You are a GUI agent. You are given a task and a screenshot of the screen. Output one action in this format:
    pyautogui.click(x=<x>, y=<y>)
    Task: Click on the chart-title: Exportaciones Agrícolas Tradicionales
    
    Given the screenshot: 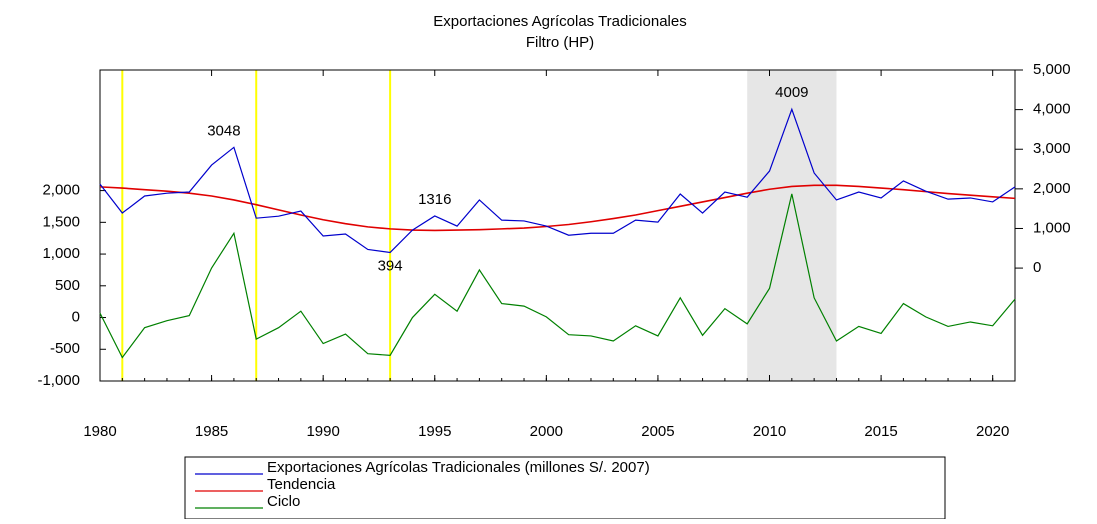 What is the action you would take?
    pyautogui.click(x=559, y=21)
    